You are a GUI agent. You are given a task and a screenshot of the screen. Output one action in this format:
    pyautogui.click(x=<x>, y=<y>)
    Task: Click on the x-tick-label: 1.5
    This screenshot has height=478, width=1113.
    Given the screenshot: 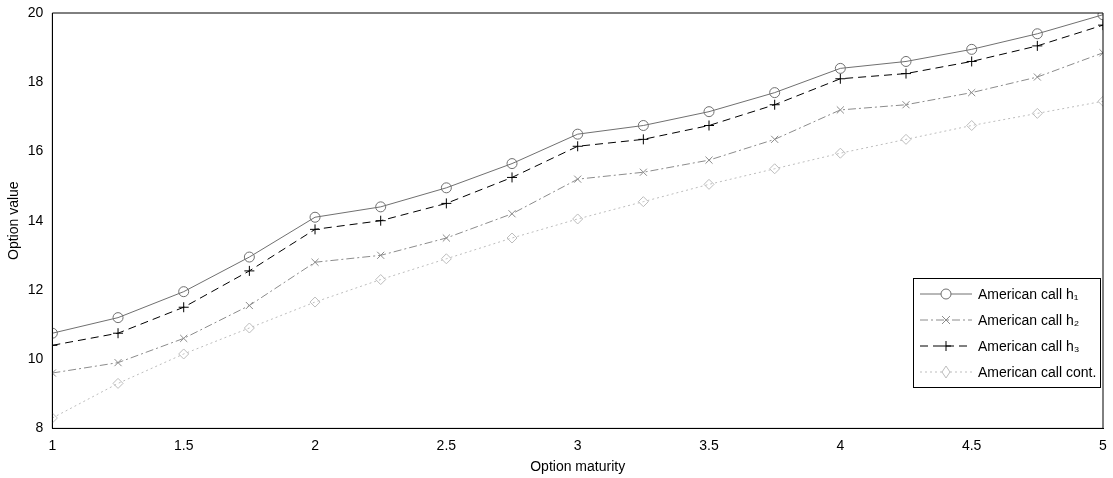 What is the action you would take?
    pyautogui.click(x=183, y=444)
    